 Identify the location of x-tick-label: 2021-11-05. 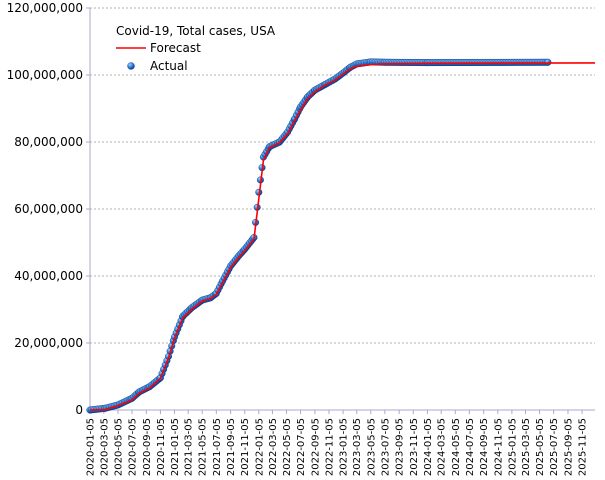
(245, 447).